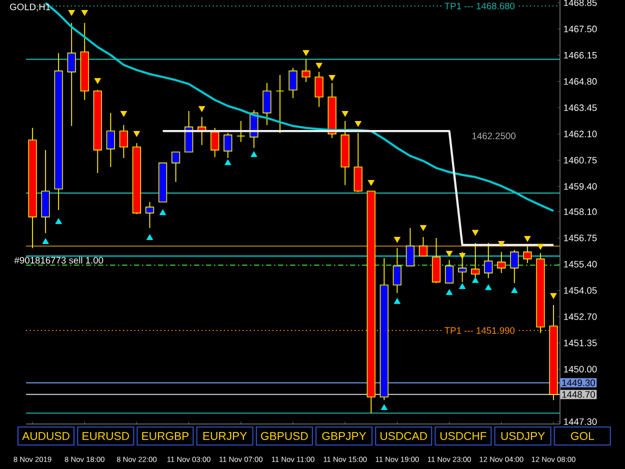 The height and width of the screenshot is (469, 625). Describe the element at coordinates (580, 107) in the screenshot. I see `y-tick-label: 1463.45` at that location.